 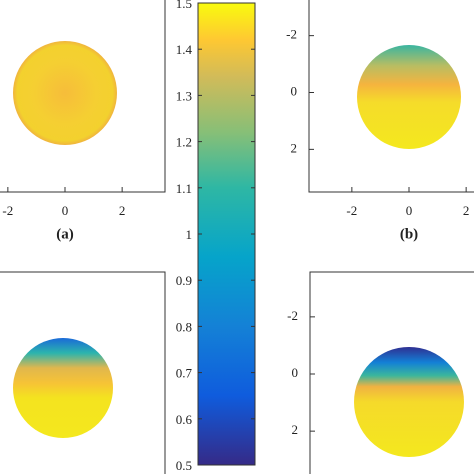 What do you see at coordinates (184, 95) in the screenshot?
I see `colorbar-tick-label: 1.3` at bounding box center [184, 95].